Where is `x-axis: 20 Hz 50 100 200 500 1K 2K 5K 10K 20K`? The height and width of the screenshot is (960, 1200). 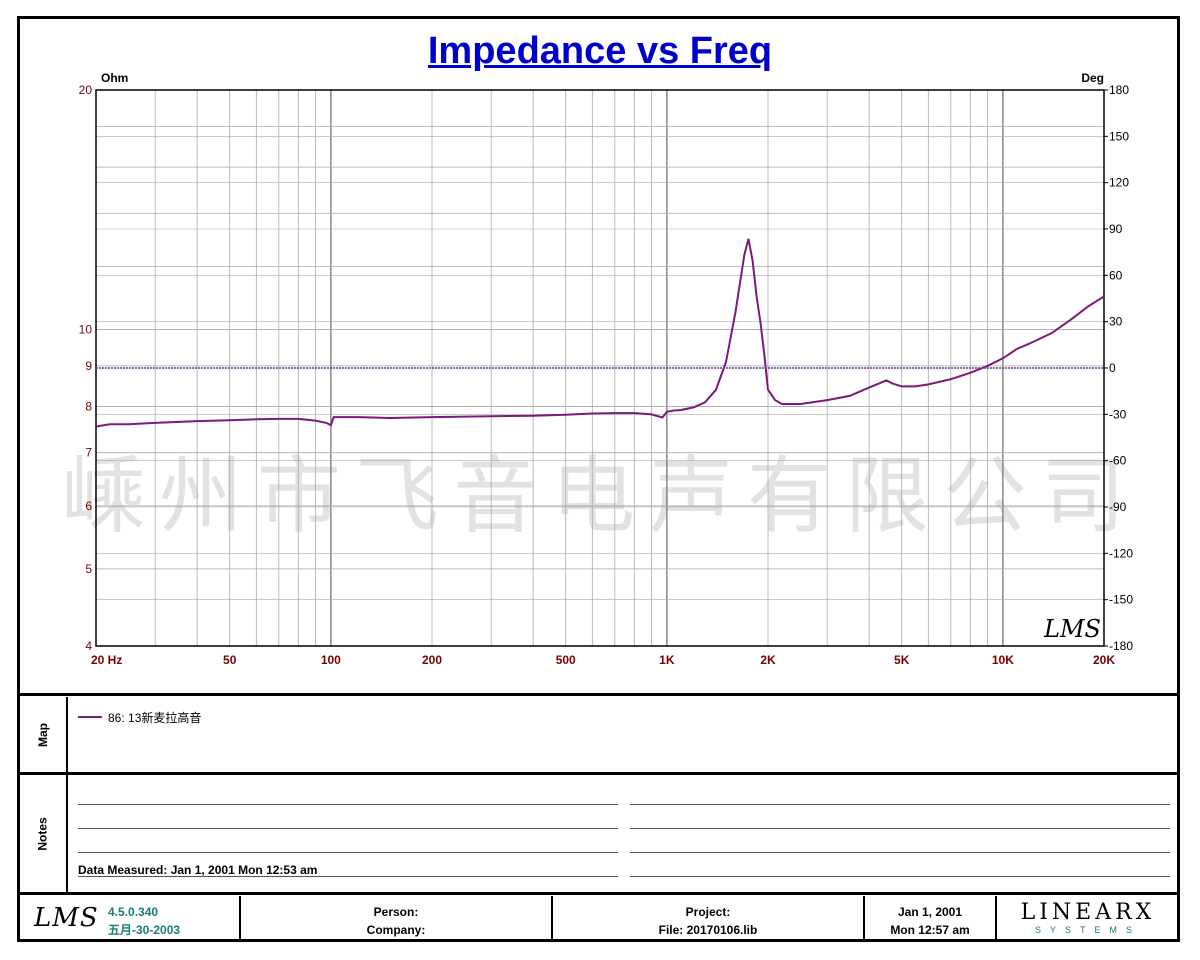 x-axis: 20 Hz 50 100 200 500 1K 2K 5K 10K 20K is located at coordinates (603, 660).